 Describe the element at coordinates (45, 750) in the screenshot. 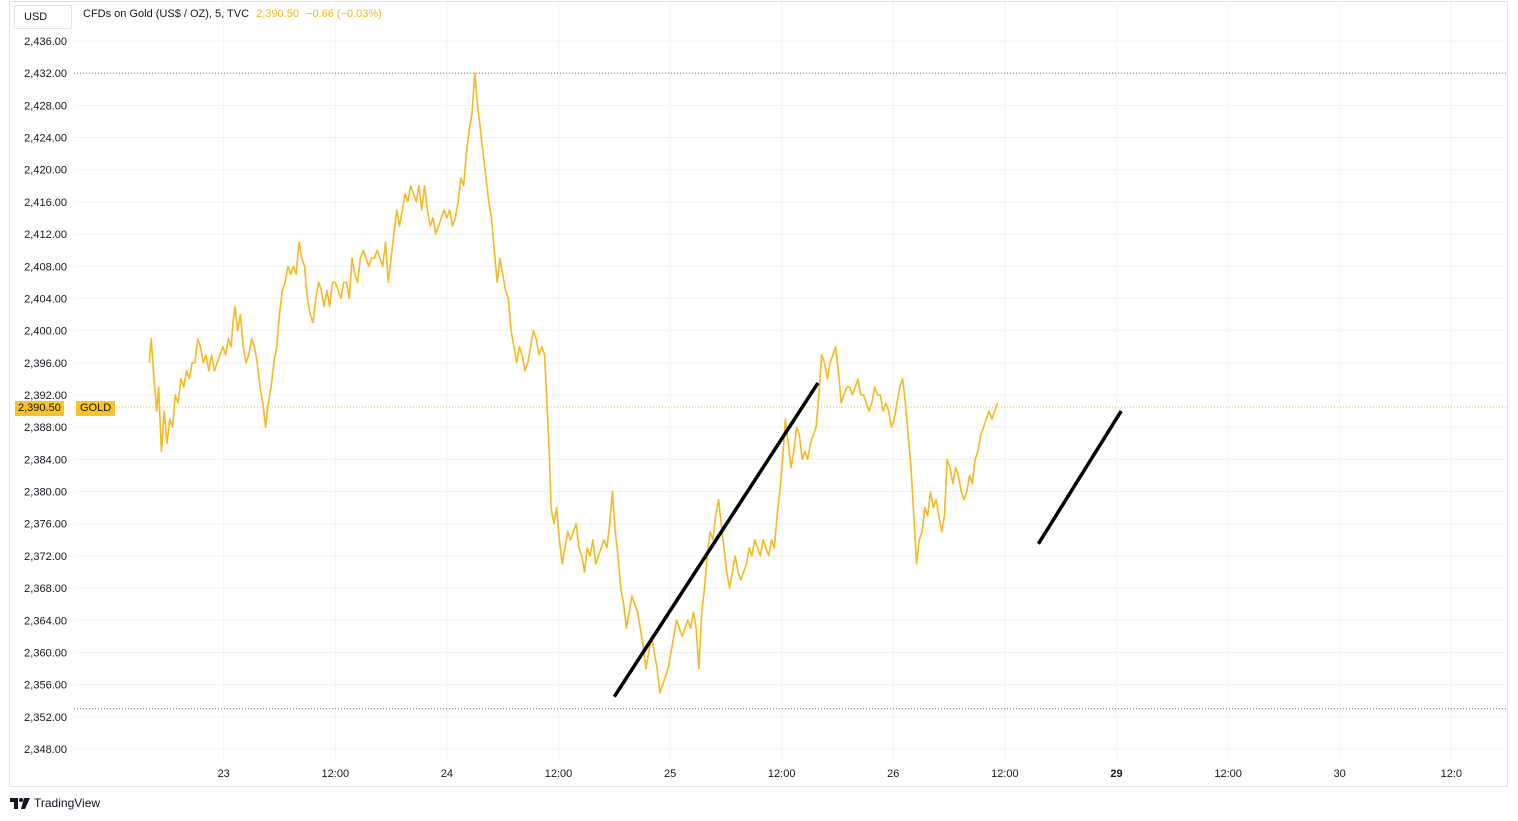

I see `y-tick-label: 2,348.00` at that location.